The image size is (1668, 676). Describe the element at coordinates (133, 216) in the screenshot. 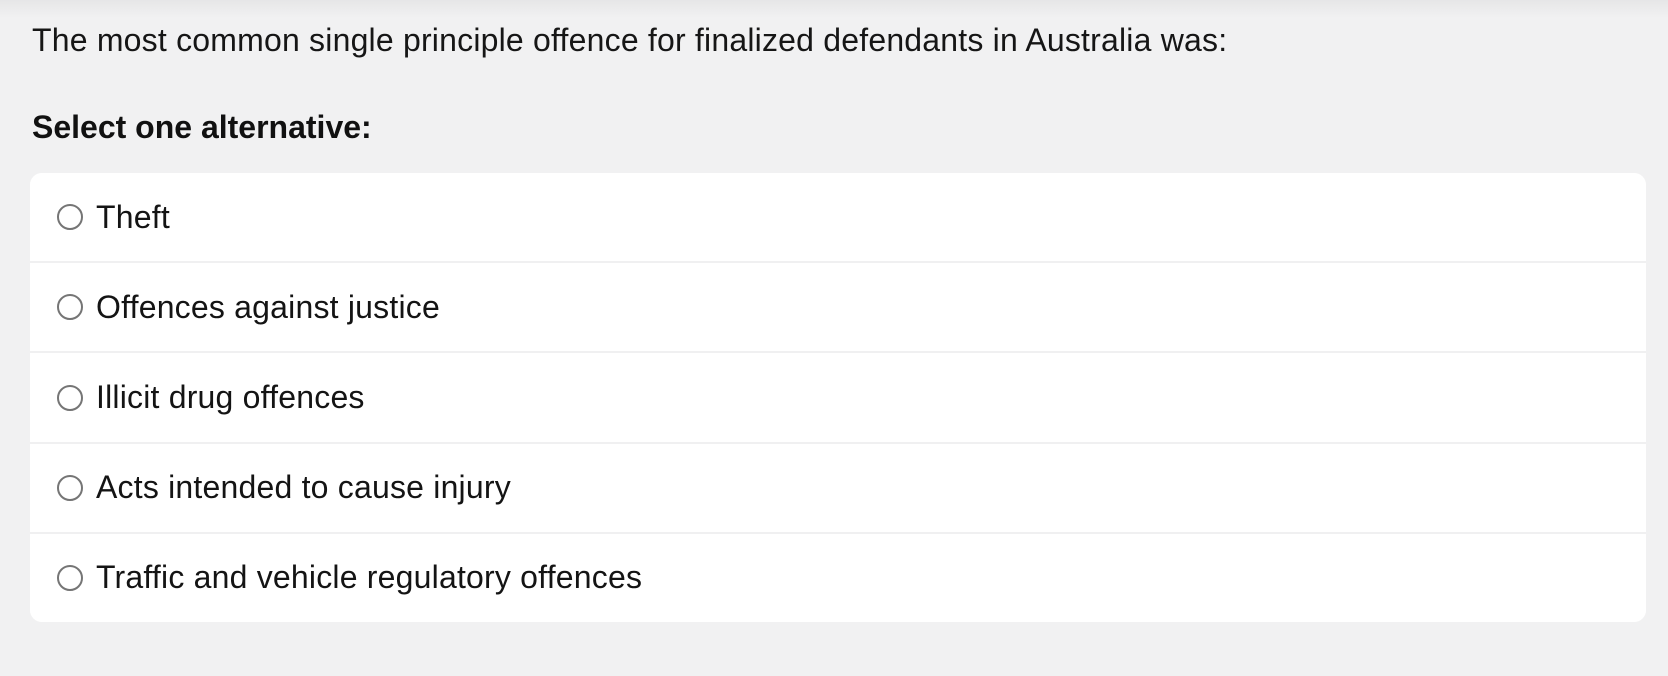

I see `option-label: Theft` at that location.